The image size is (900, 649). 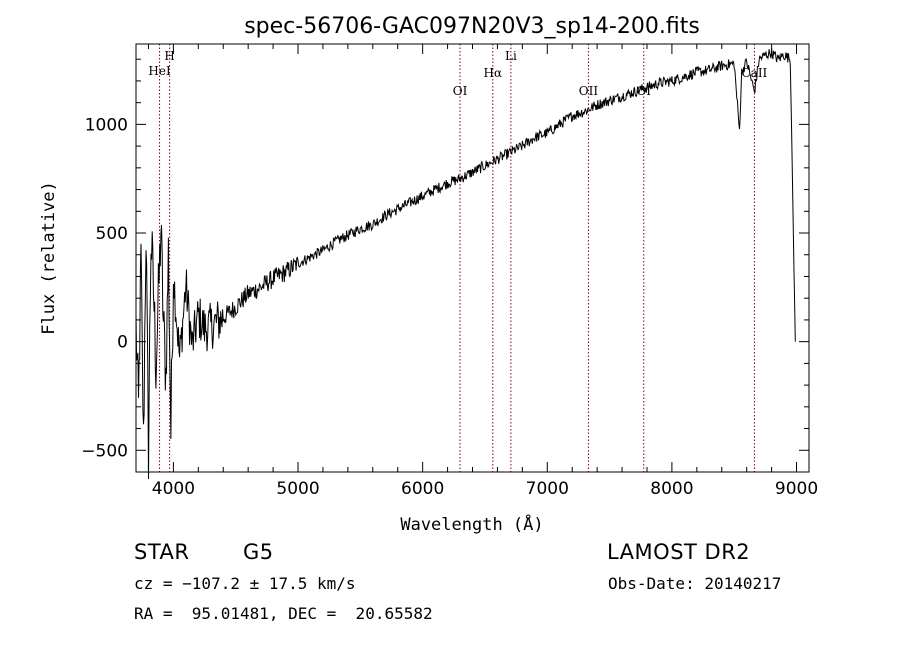 What do you see at coordinates (159, 71) in the screenshot?
I see `line-label-0: HeI` at bounding box center [159, 71].